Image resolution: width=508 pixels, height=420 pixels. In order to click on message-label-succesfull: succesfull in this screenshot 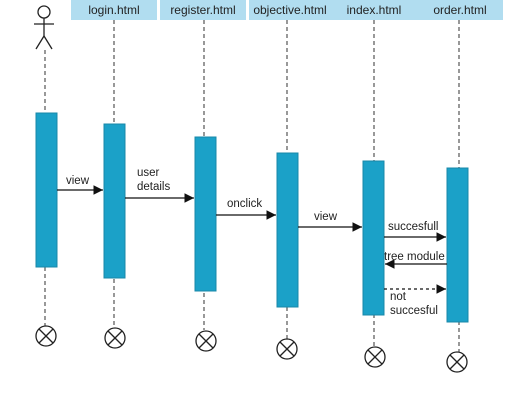, I will do `click(413, 227)`.